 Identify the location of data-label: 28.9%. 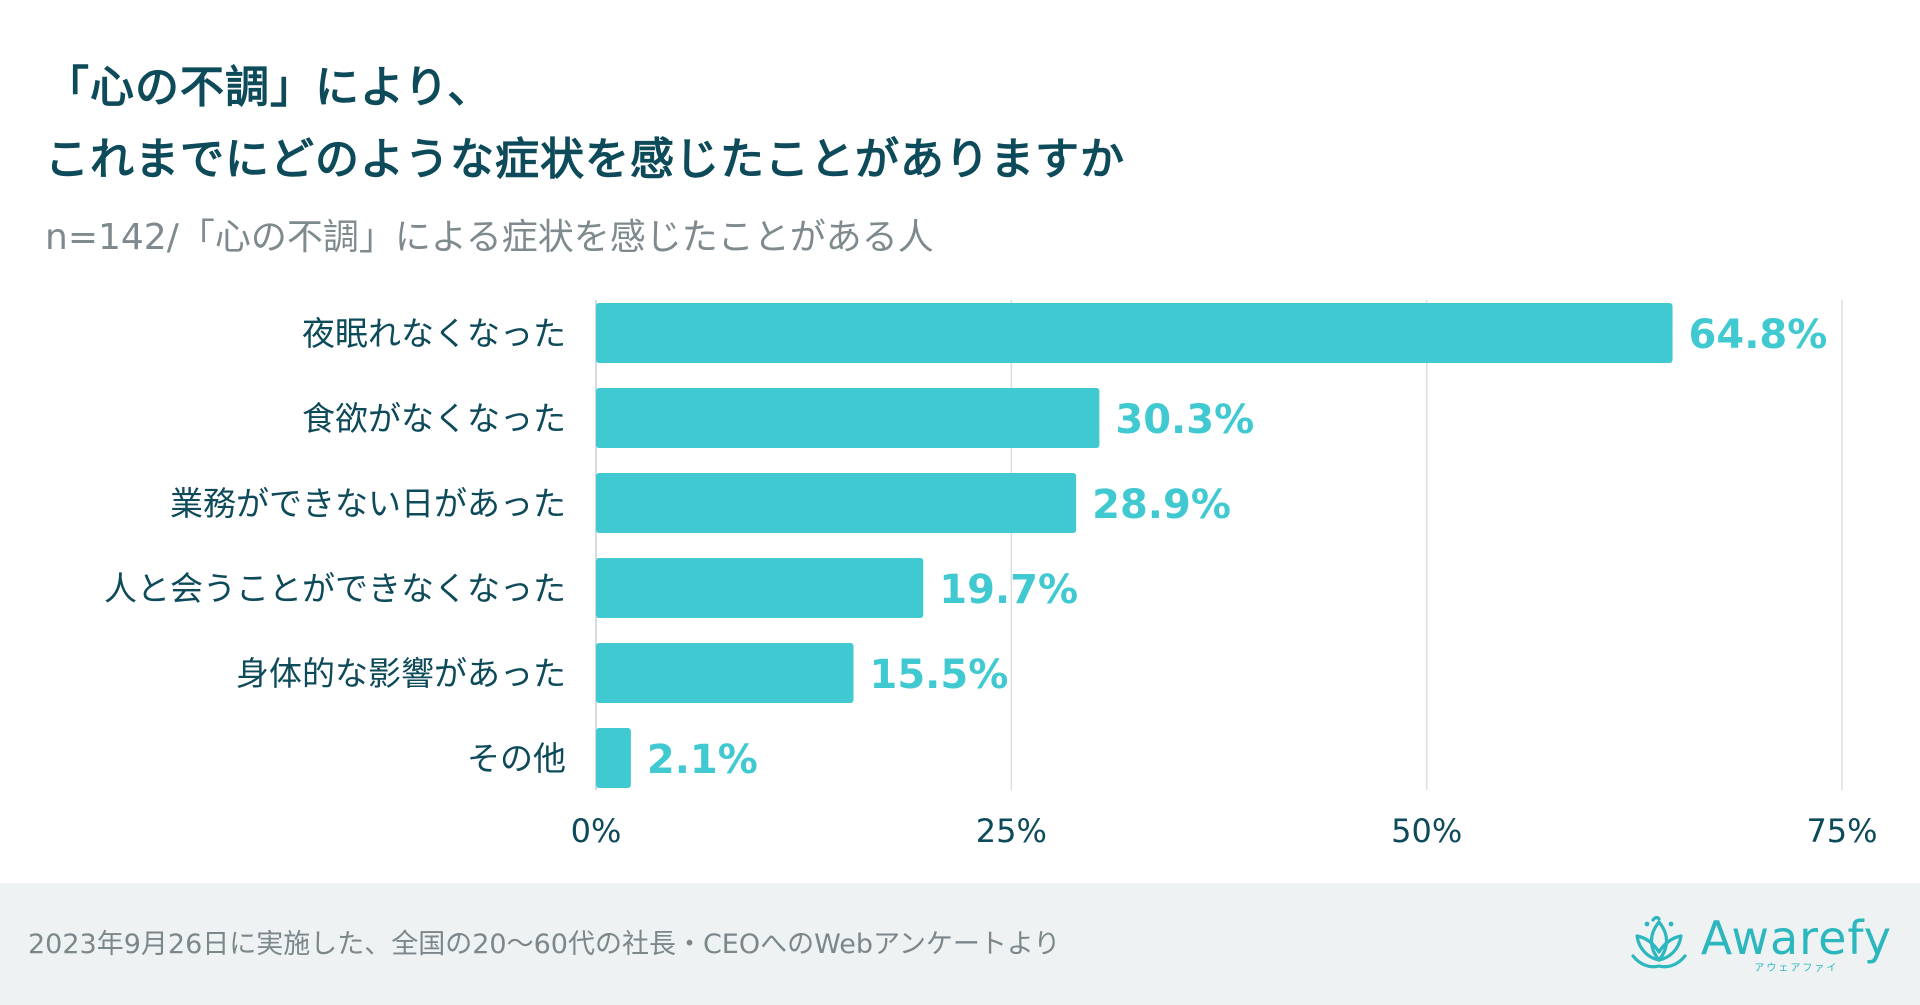
(1161, 505).